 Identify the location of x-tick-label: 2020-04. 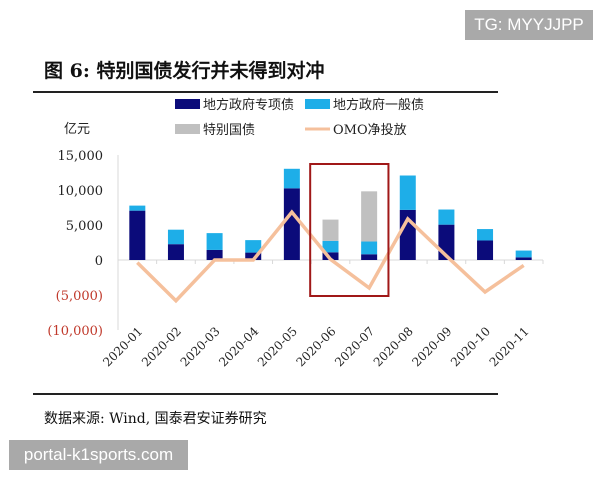
(238, 346).